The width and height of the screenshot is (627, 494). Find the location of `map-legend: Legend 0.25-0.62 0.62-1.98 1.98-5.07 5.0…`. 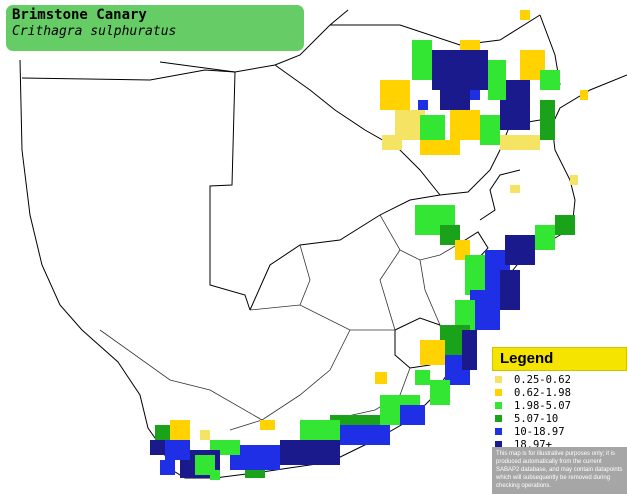

map-legend: Legend 0.25-0.62 0.62-1.98 1.98-5.07 5.0… is located at coordinates (559, 420).